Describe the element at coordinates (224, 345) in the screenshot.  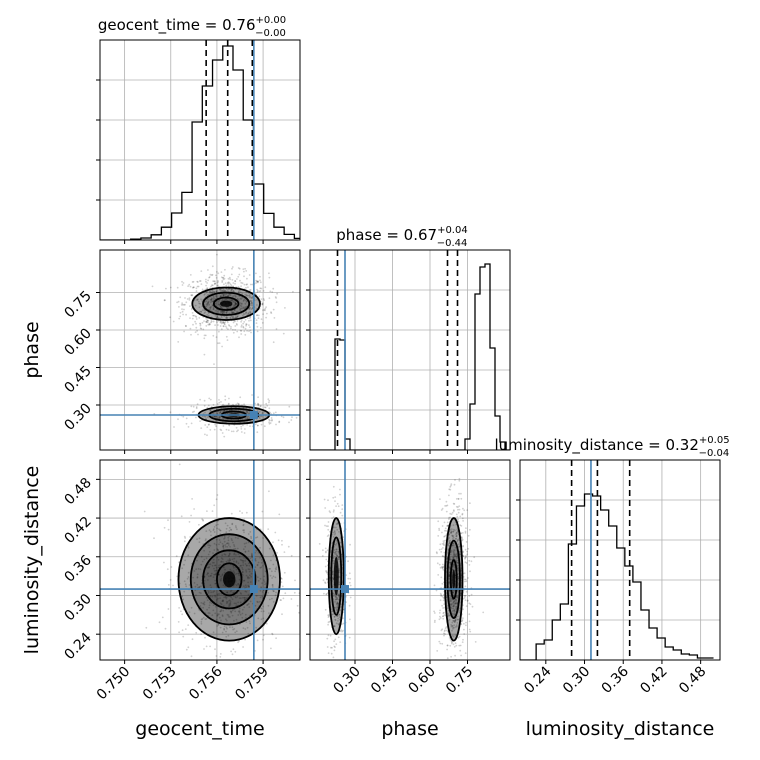
I see `density-layer` at that location.